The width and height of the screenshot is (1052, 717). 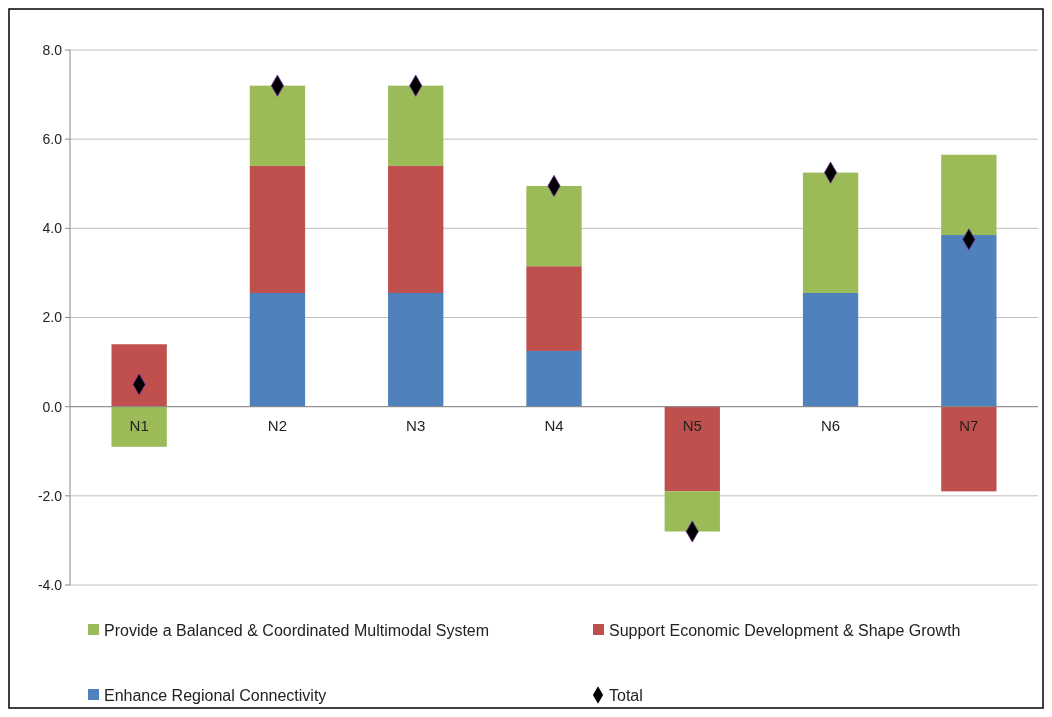 I want to click on y-tick-label: -4.0, so click(x=50, y=584).